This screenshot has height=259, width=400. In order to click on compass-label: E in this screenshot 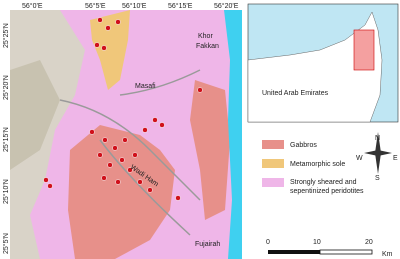, I will do `click(395, 158)`.